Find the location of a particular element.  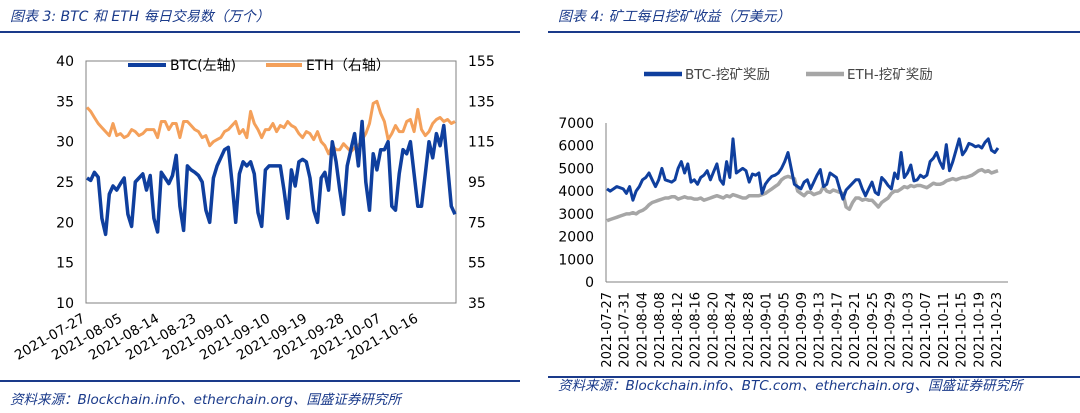

y-tick-label: 7000 is located at coordinates (576, 124).